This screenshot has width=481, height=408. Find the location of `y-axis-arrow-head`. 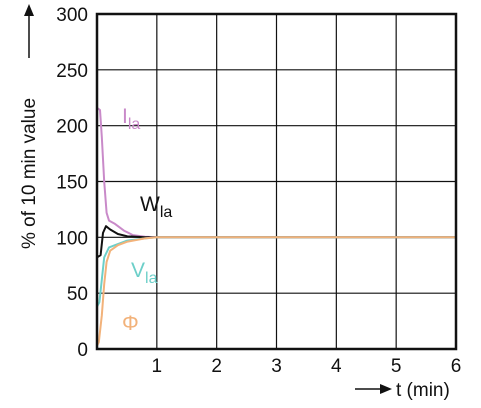

y-axis-arrow-head is located at coordinates (29, 10).